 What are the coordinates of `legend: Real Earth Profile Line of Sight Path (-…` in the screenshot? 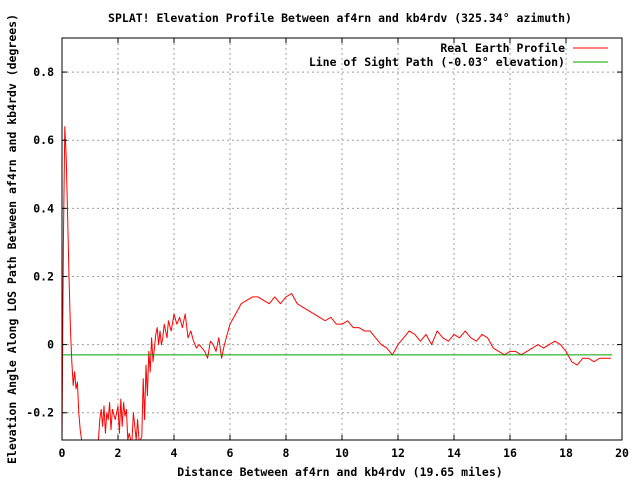 It's located at (458, 55).